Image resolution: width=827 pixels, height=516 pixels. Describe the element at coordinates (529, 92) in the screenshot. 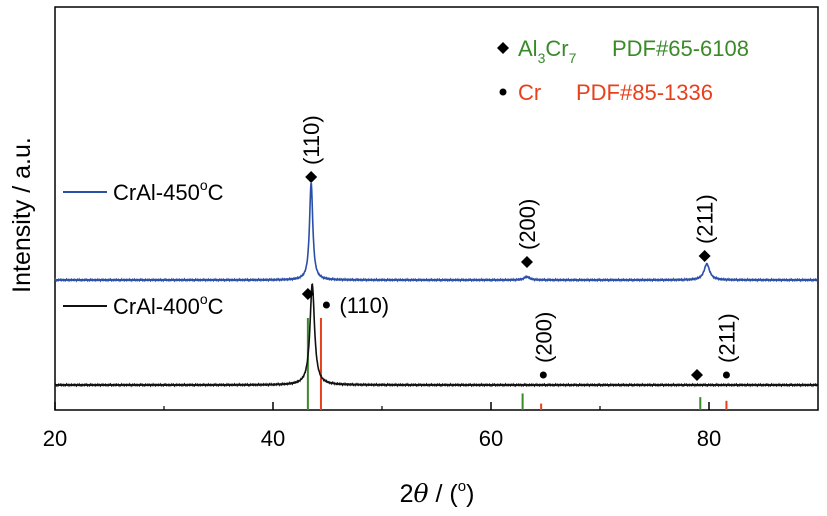

I see `legend-entry-cr: Cr` at that location.